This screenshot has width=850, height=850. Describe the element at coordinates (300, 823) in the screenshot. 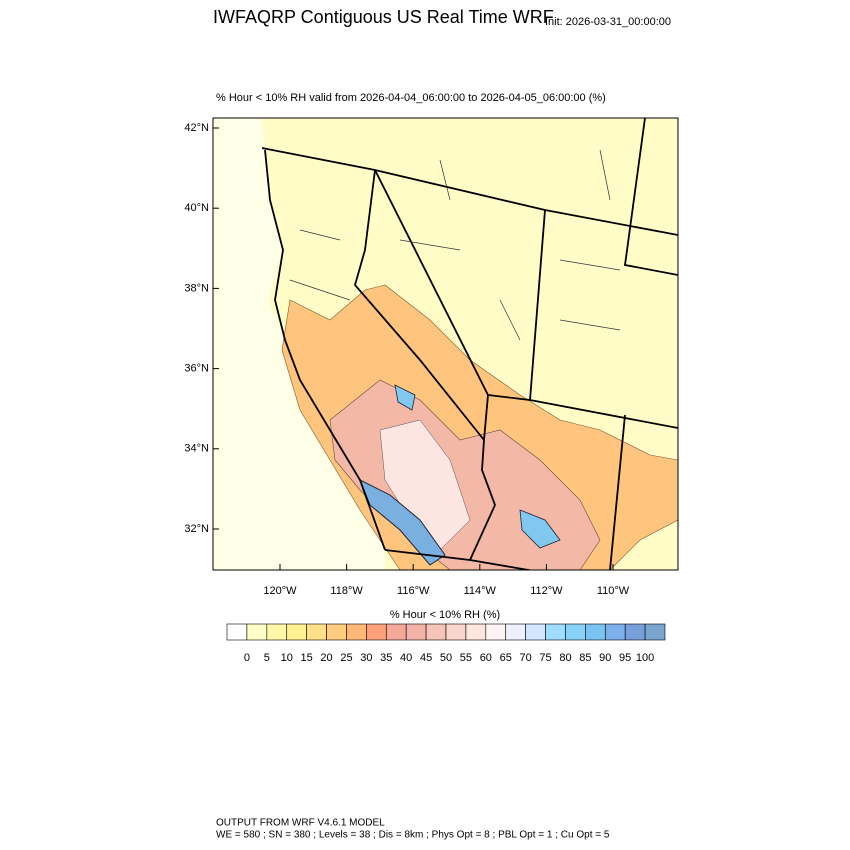

I see `footer-line: OUTPUT FROM WRF V4.6.1 MODEL` at that location.